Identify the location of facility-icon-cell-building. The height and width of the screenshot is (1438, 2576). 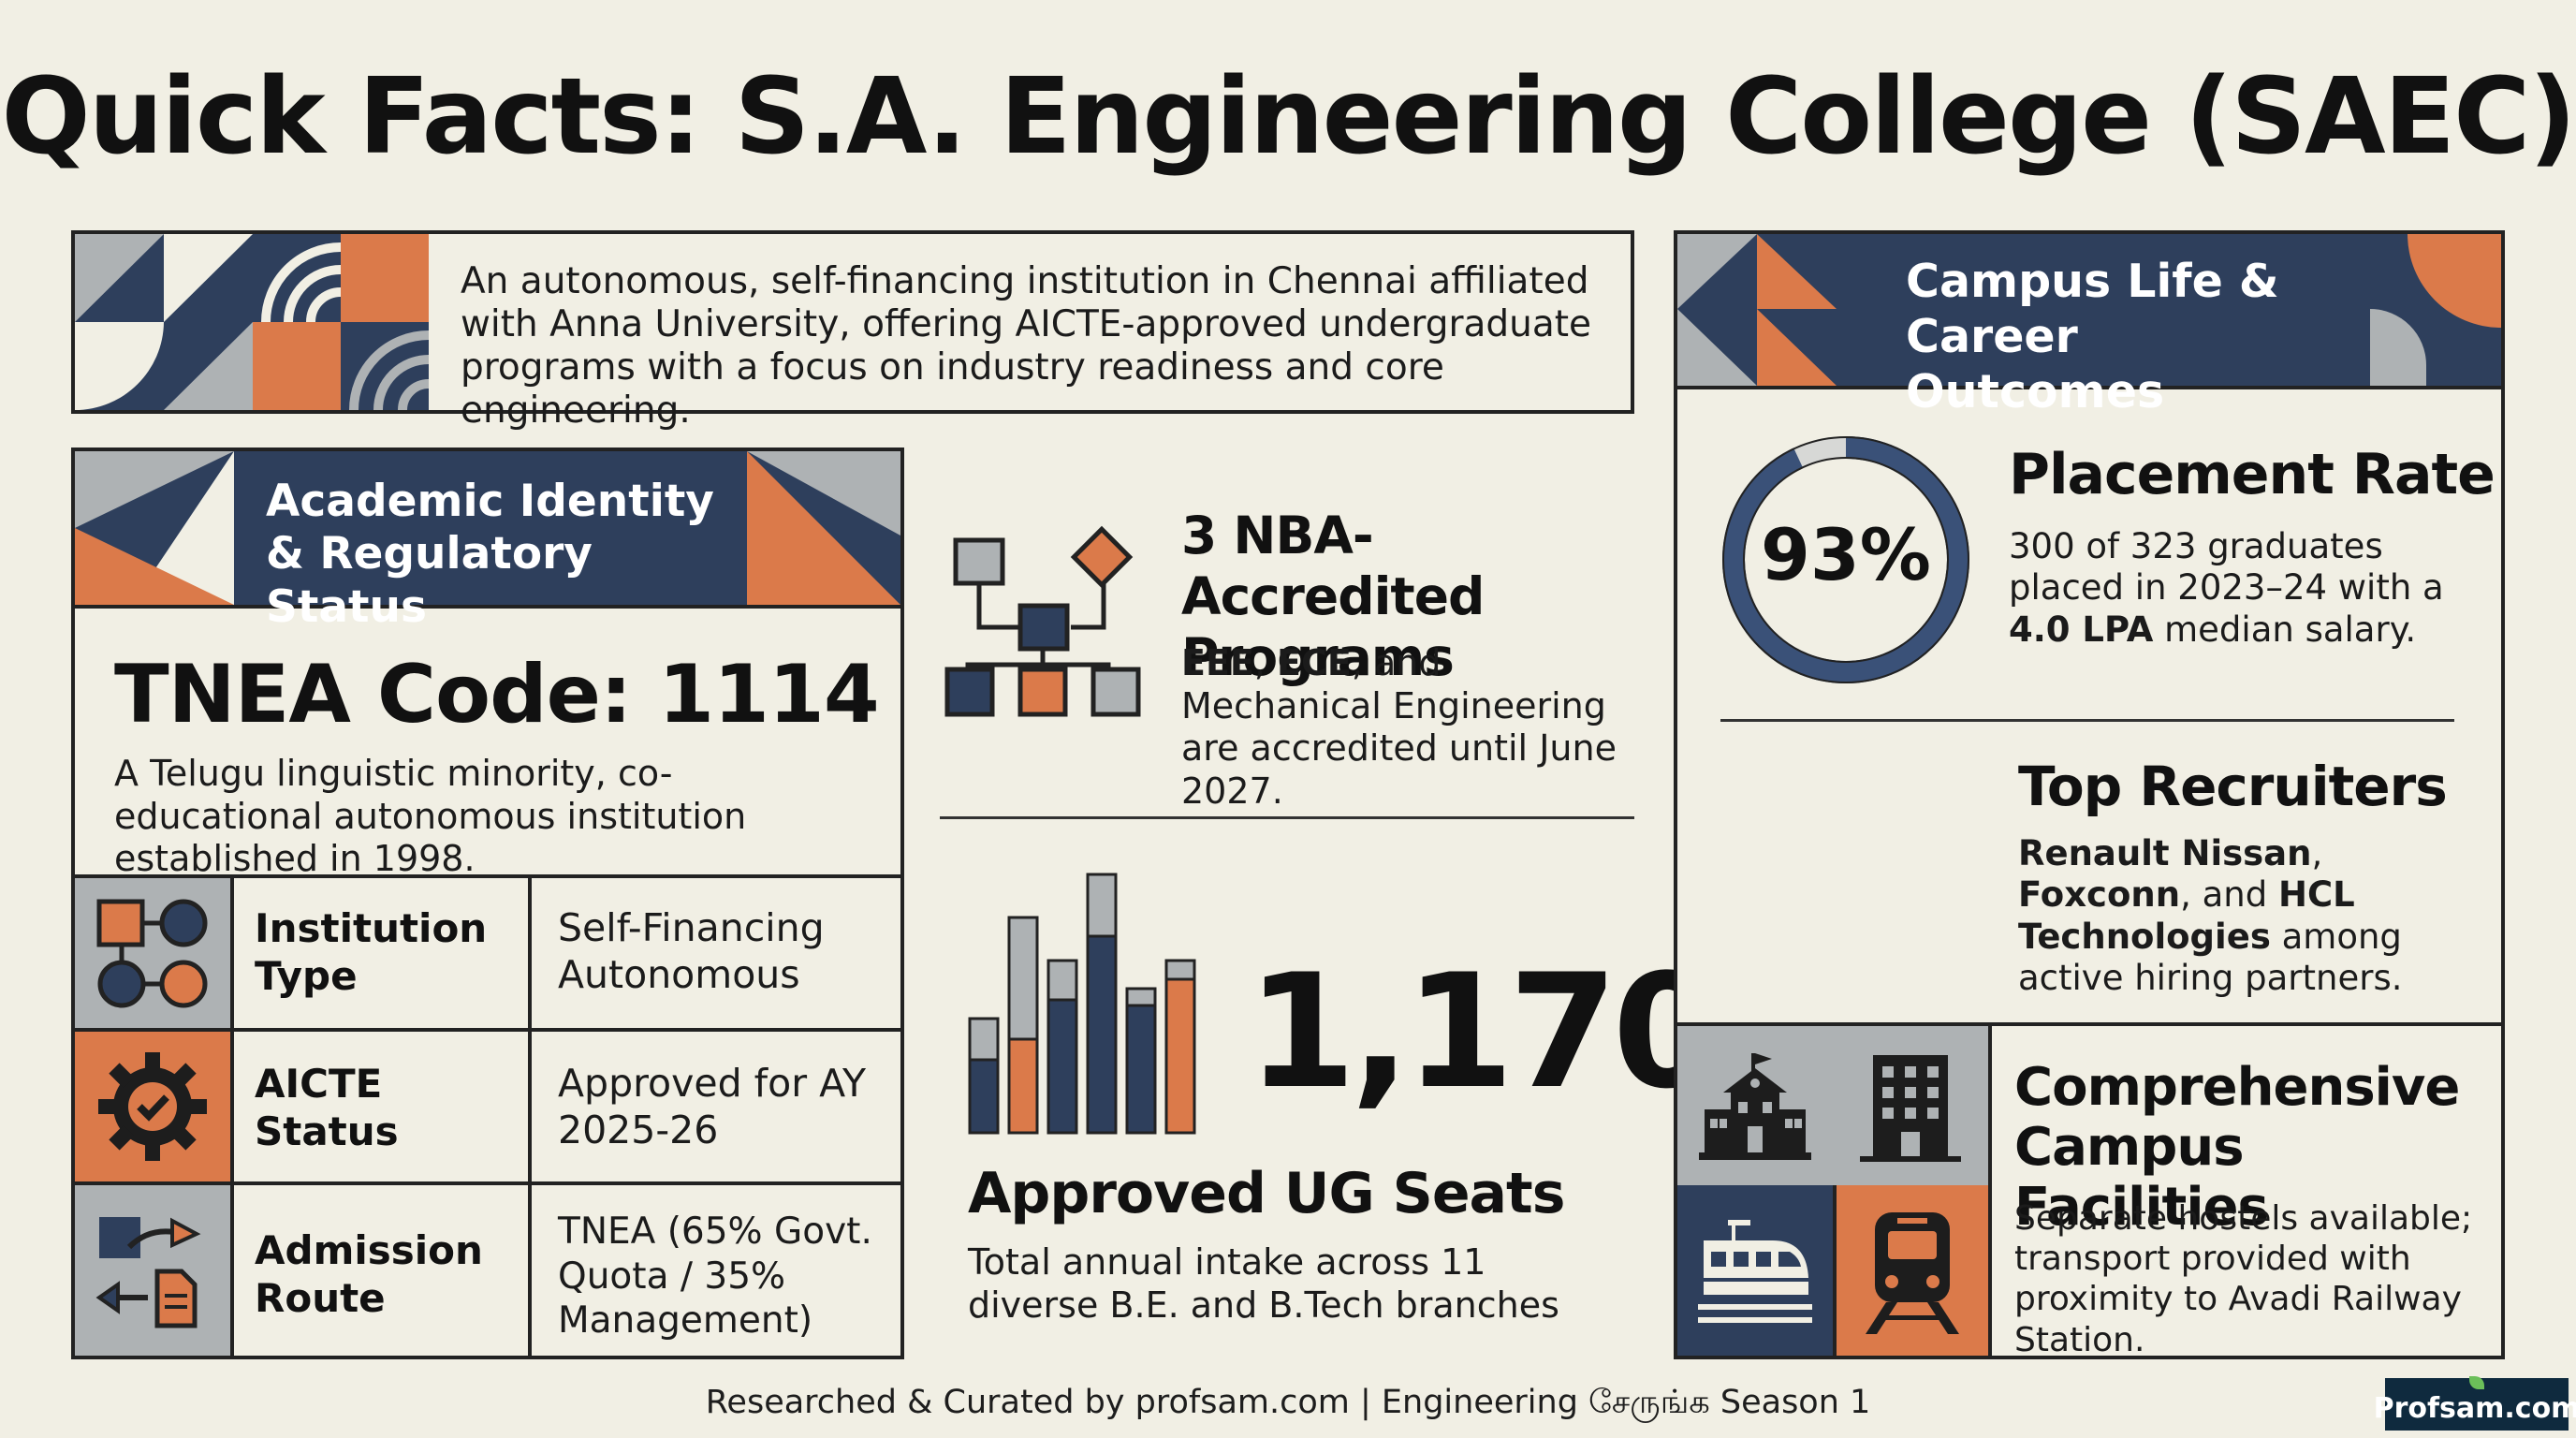
(1910, 1105).